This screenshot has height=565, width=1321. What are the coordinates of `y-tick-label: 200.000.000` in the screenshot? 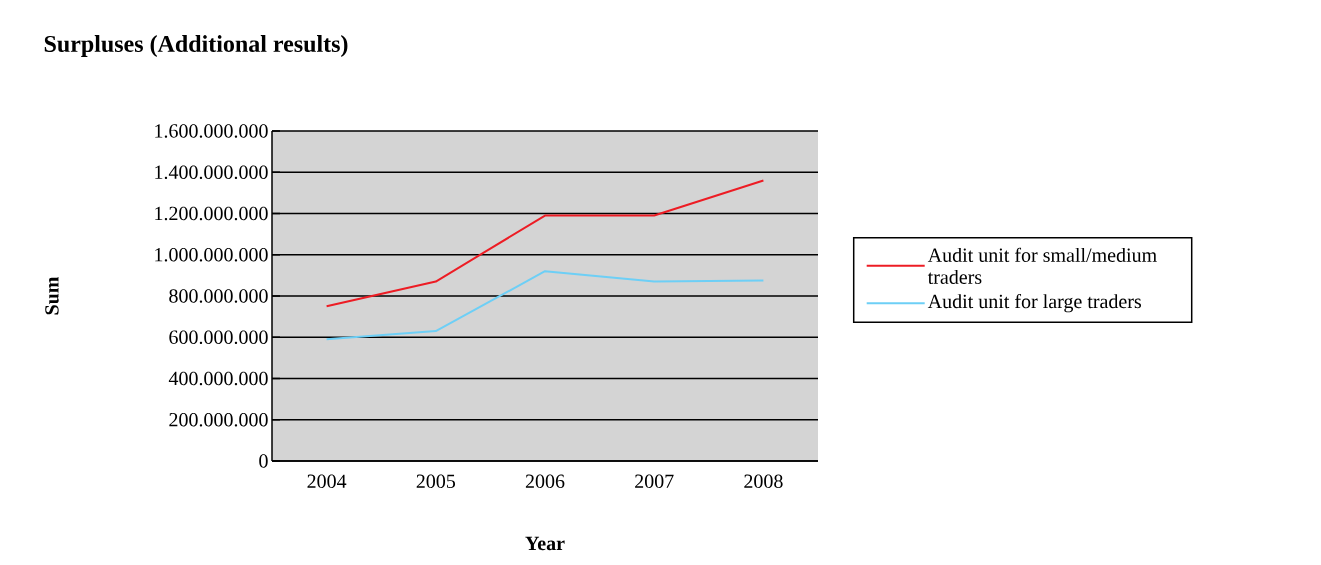 It's located at (218, 419).